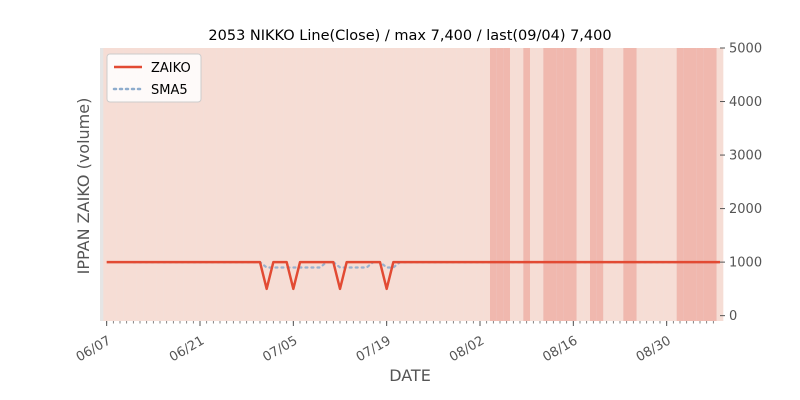  Describe the element at coordinates (745, 263) in the screenshot. I see `y-tick-label: 1000` at that location.